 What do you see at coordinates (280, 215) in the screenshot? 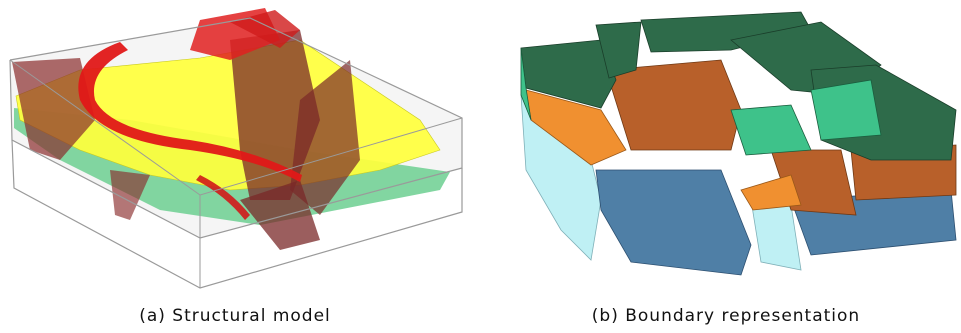
I see `fault-surface-front` at bounding box center [280, 215].